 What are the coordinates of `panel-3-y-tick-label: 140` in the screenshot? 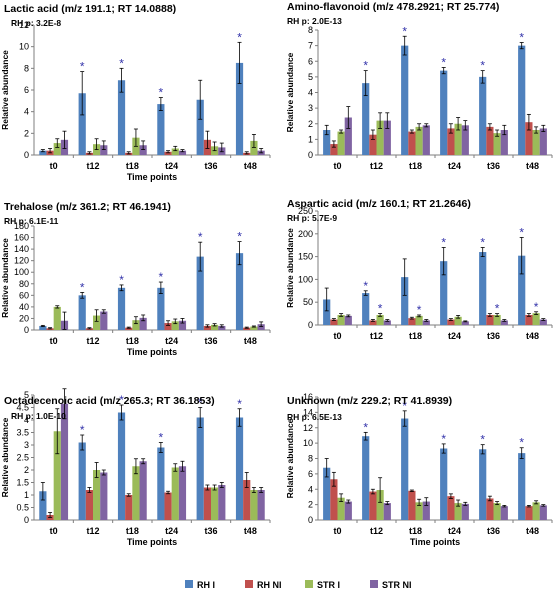 It's located at (21, 249).